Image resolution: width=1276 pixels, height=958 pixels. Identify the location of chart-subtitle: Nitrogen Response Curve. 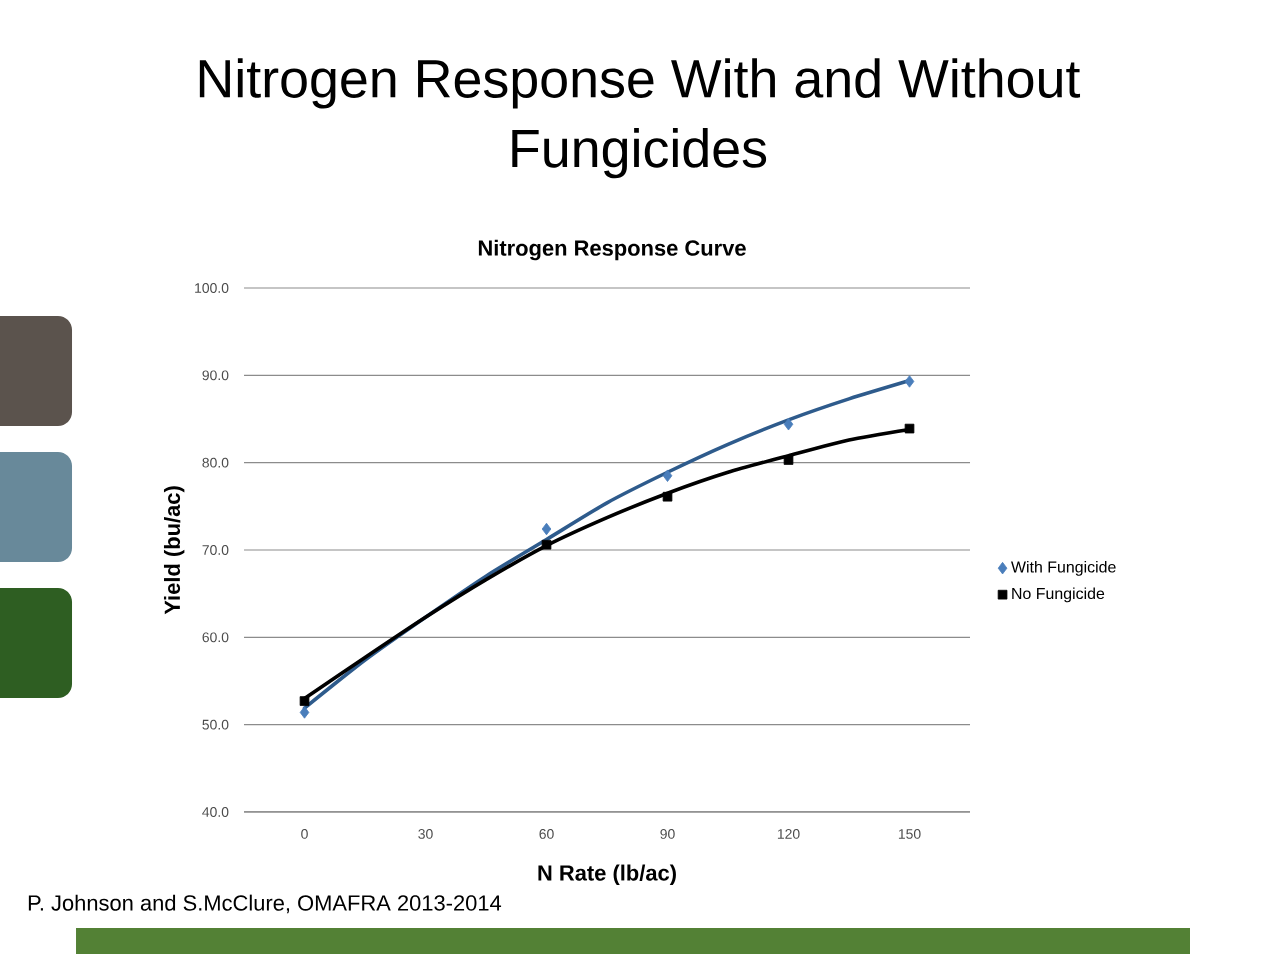
(612, 250).